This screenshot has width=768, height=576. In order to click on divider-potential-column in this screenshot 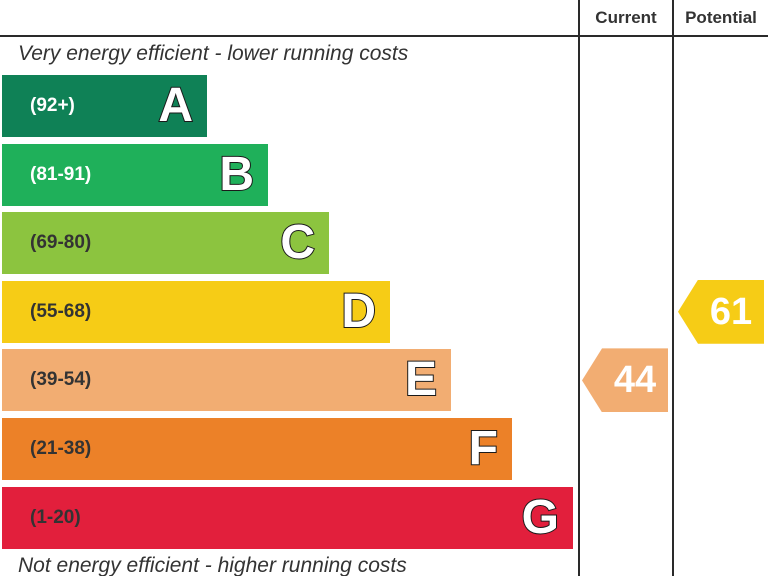, I will do `click(673, 288)`.